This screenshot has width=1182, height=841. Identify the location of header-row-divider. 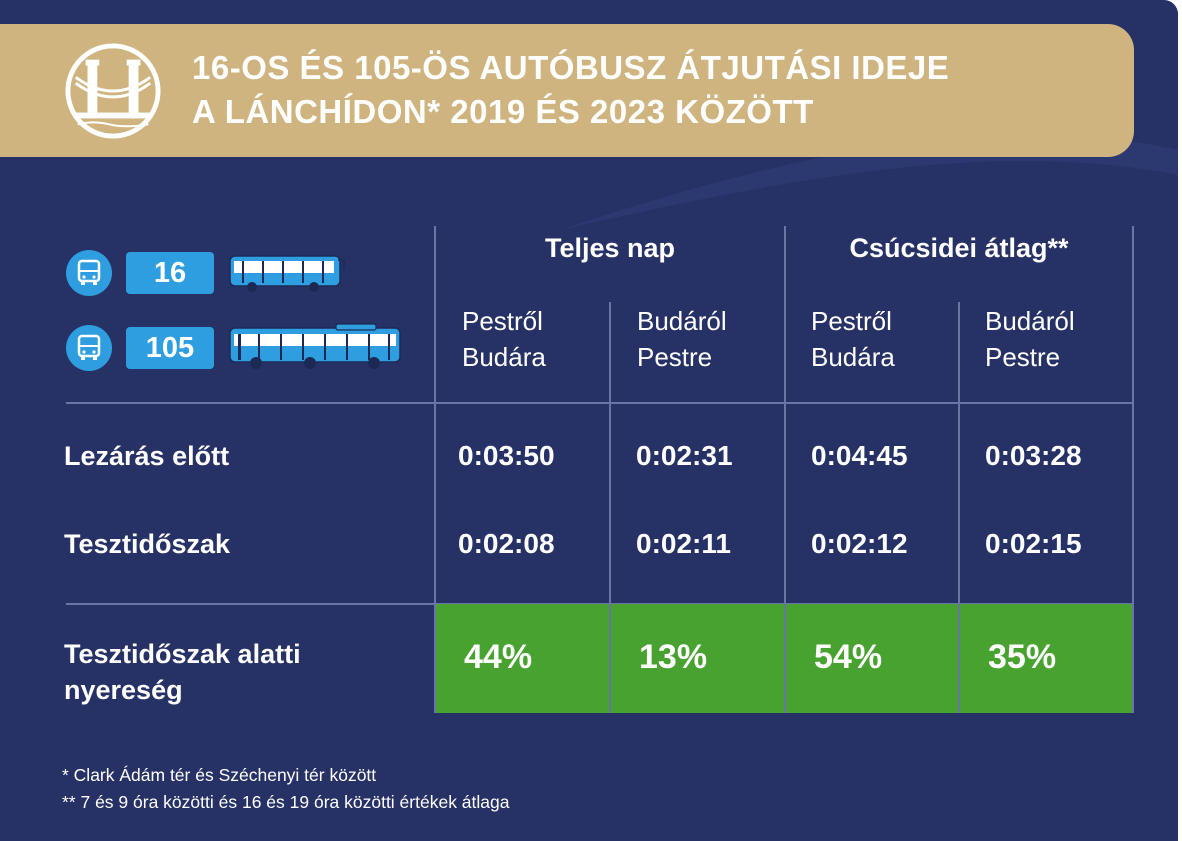
(600, 403).